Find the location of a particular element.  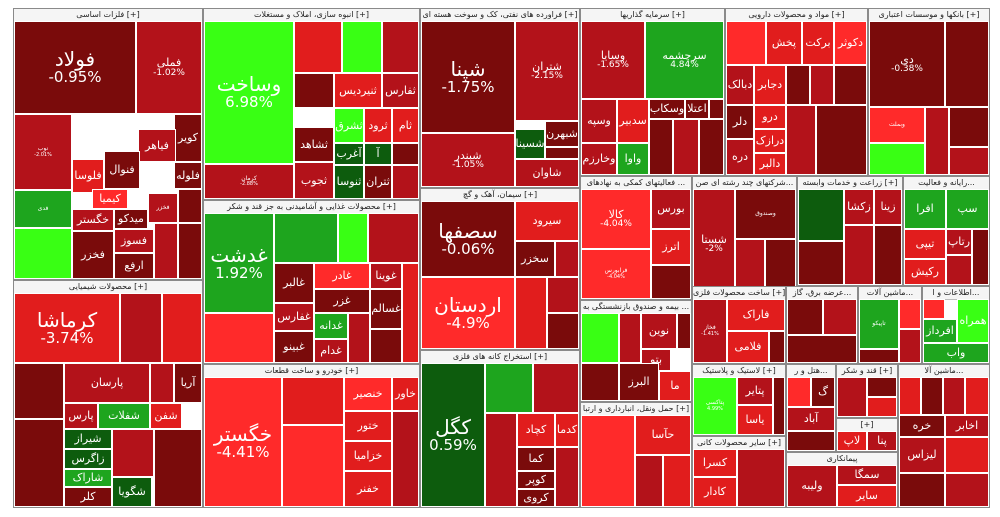

tile-fanval: فنوال is located at coordinates (122, 170).